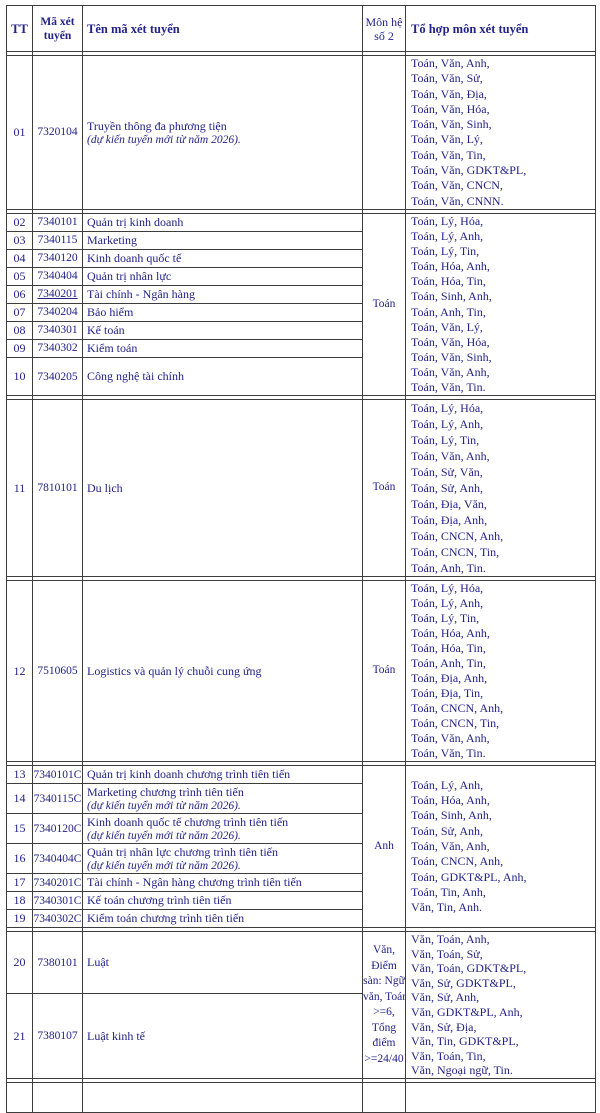 This screenshot has width=600, height=1113. I want to click on row-name-cell: Kế toán, so click(222, 330).